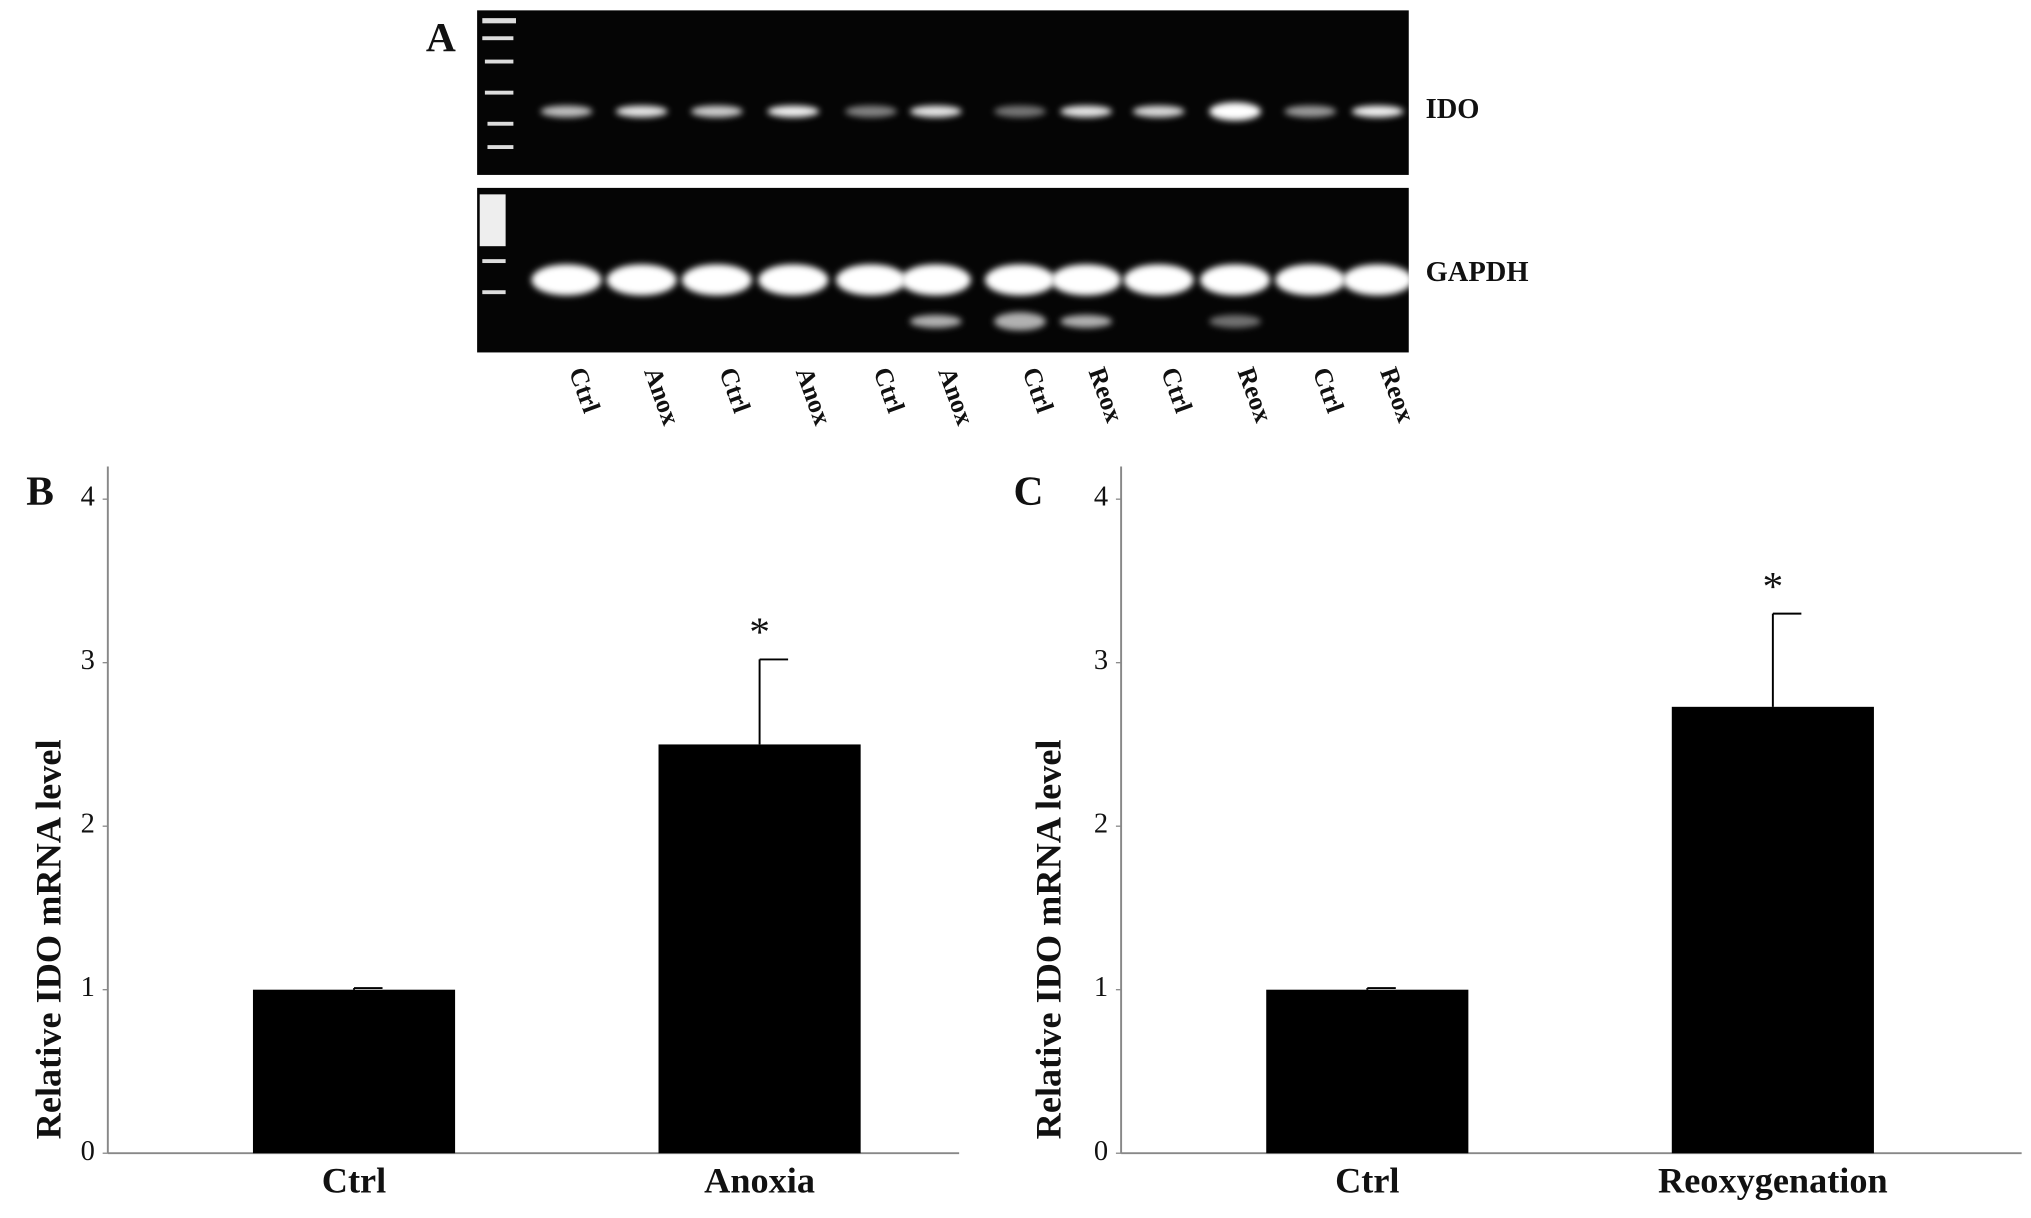  Describe the element at coordinates (40, 490) in the screenshot. I see `panel-label: B` at that location.